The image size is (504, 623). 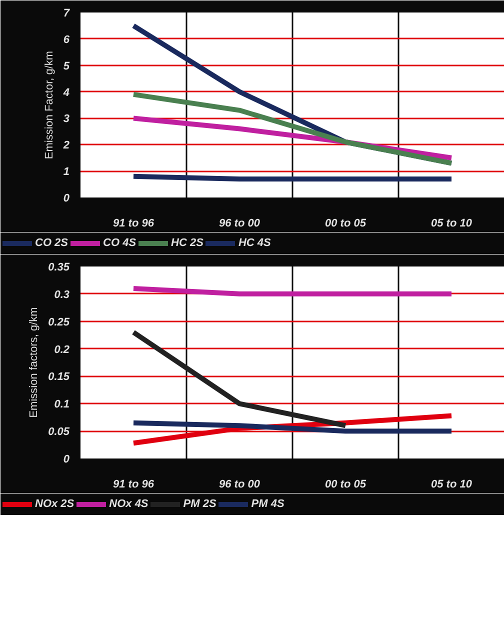 What do you see at coordinates (66, 172) in the screenshot?
I see `y-tick-label: 1` at bounding box center [66, 172].